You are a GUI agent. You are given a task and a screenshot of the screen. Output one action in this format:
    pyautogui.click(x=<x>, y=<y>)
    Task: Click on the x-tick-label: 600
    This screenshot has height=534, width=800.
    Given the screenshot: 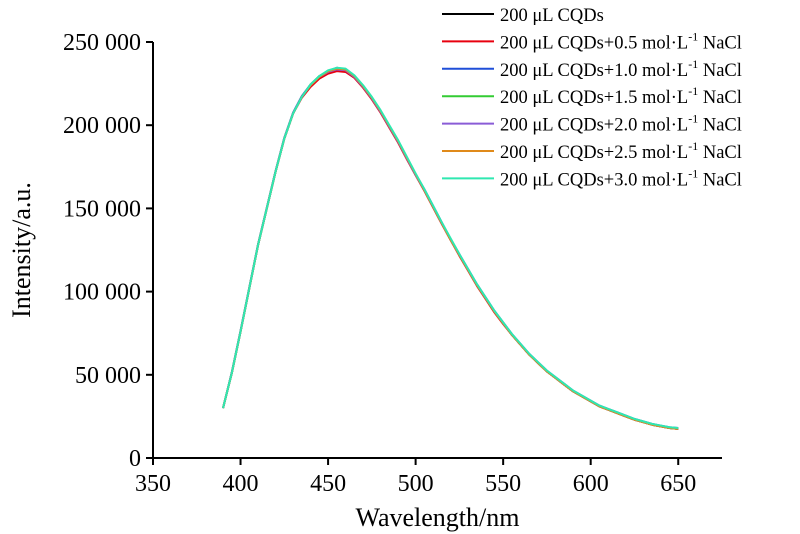 What is the action you would take?
    pyautogui.click(x=591, y=484)
    